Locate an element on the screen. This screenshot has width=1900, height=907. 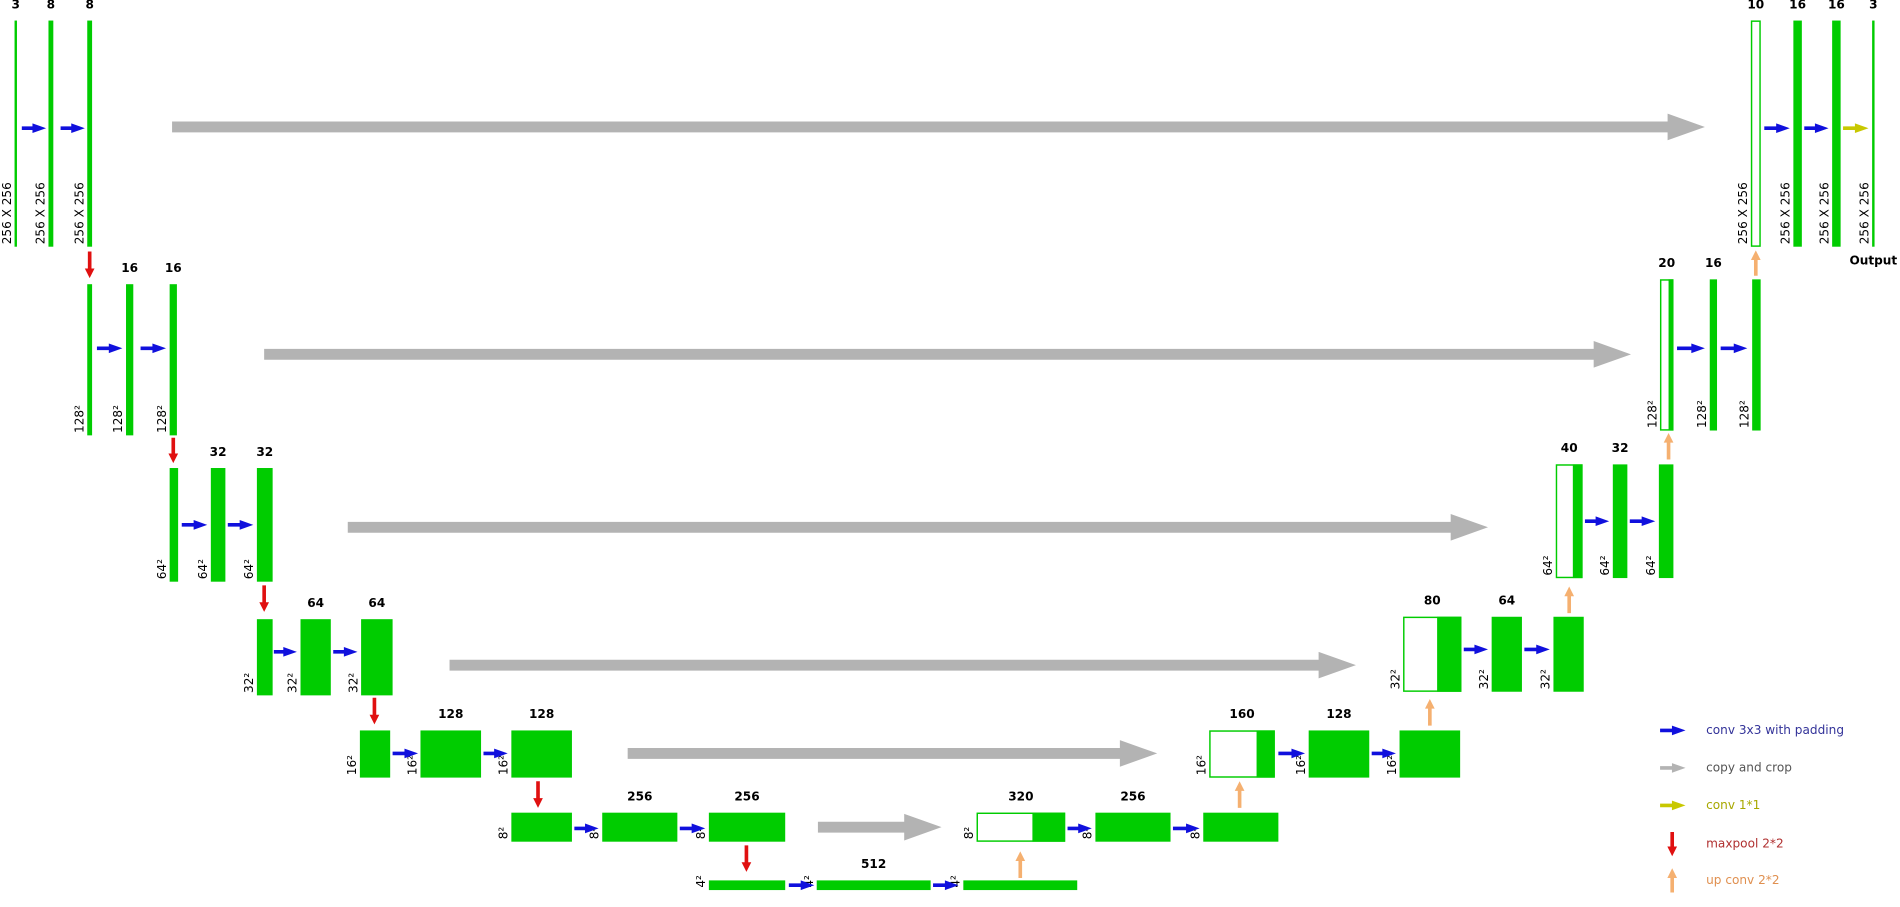
legend-label: maxpool 2*2 is located at coordinates (1745, 844).